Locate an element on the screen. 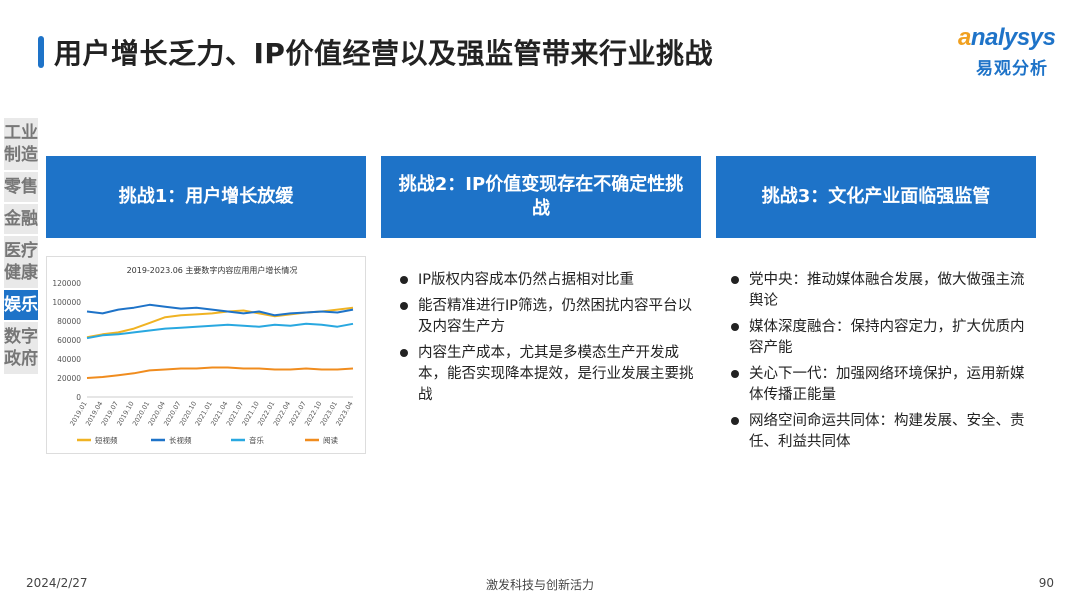 This screenshot has height=608, width=1080. bullet-item: 关心下一代：加强网络环境保护，运用新媒体传播正能量 is located at coordinates (877, 385).